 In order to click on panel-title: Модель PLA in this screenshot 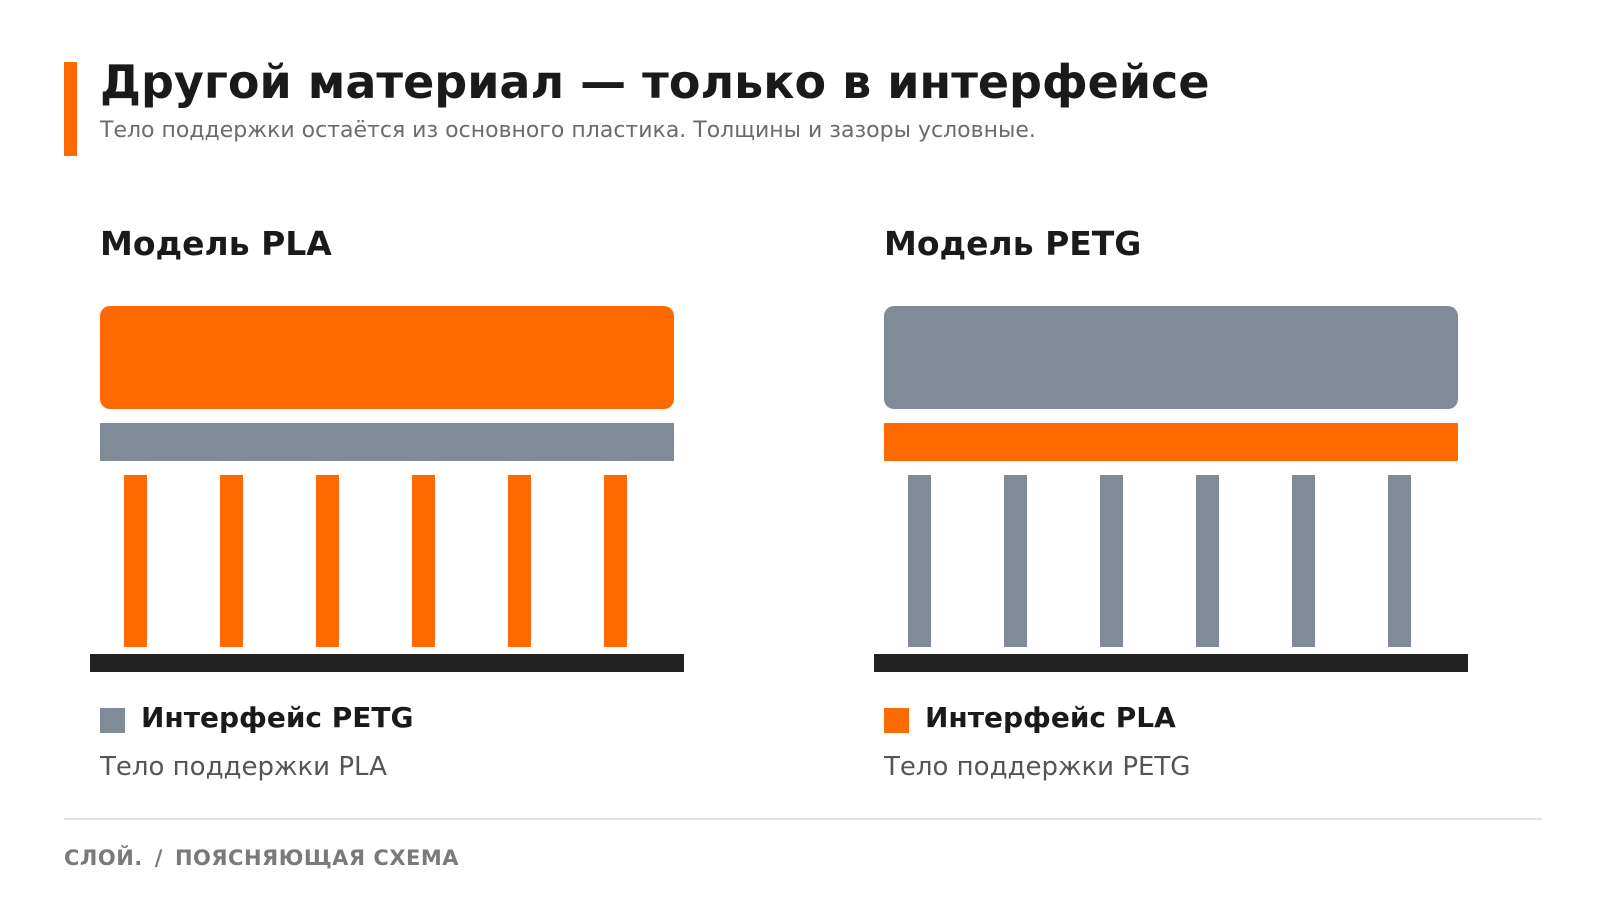, I will do `click(216, 243)`.